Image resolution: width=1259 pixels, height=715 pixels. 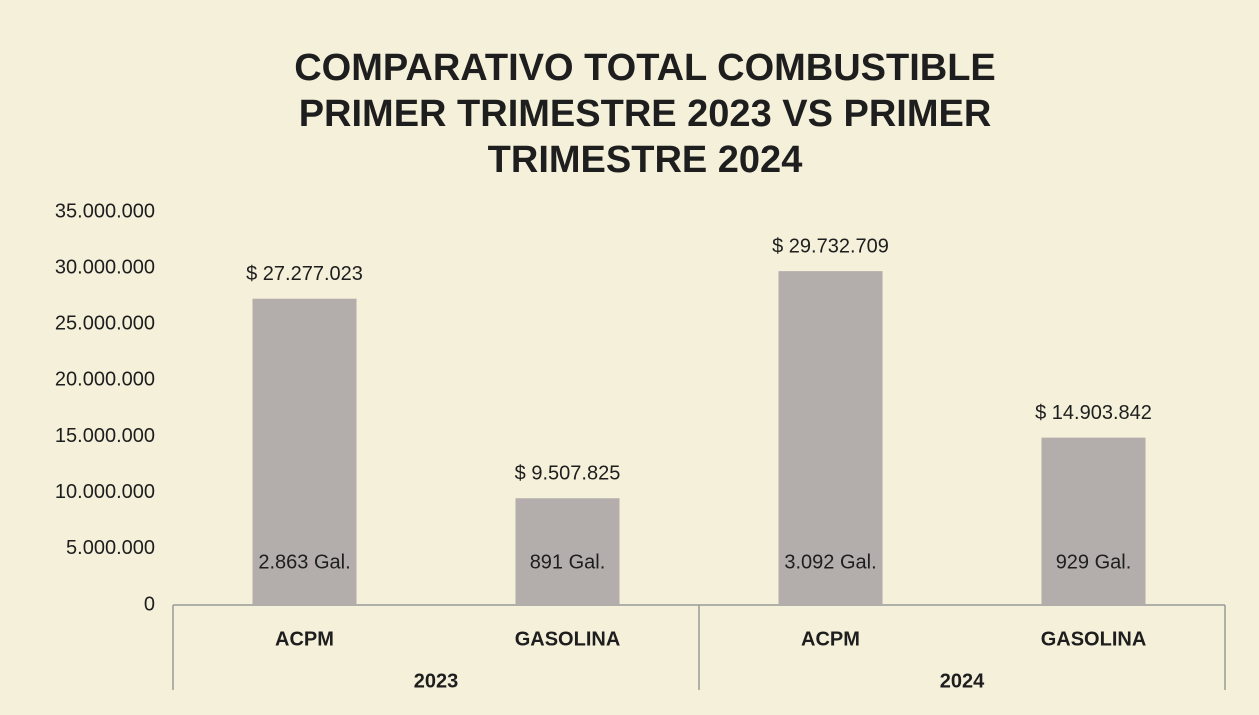 I want to click on gallon-label: 891 Gal., so click(x=568, y=562).